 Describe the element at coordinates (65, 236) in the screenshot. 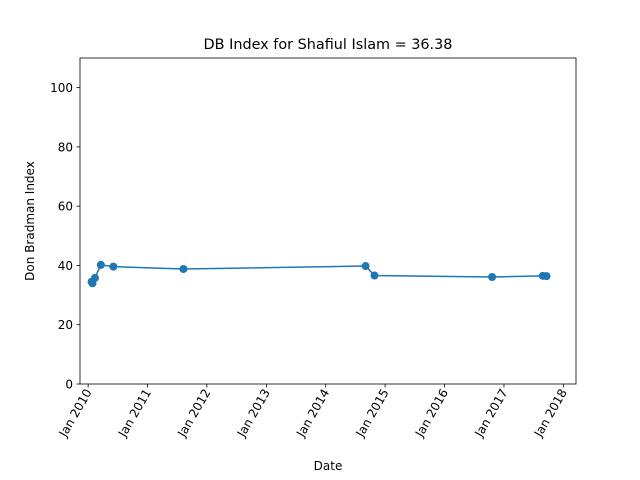

I see `y-axis: 0 20 40 60 80 100` at that location.